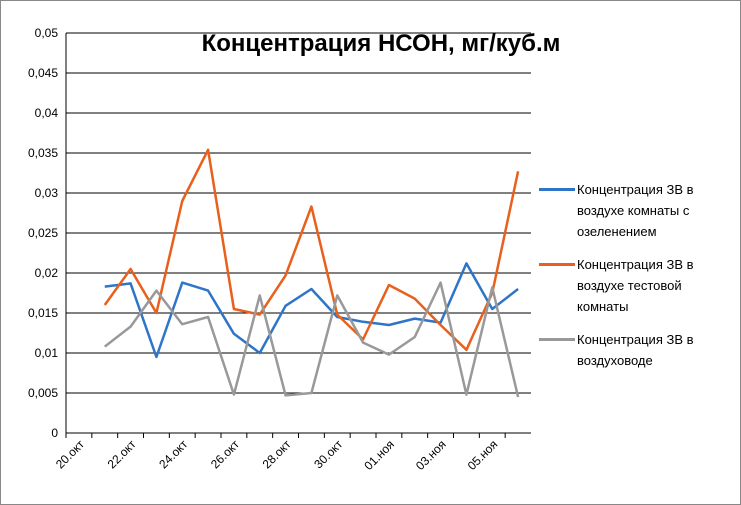 The width and height of the screenshot is (741, 505). Describe the element at coordinates (43, 153) in the screenshot. I see `y-tick-label: 0,035` at that location.